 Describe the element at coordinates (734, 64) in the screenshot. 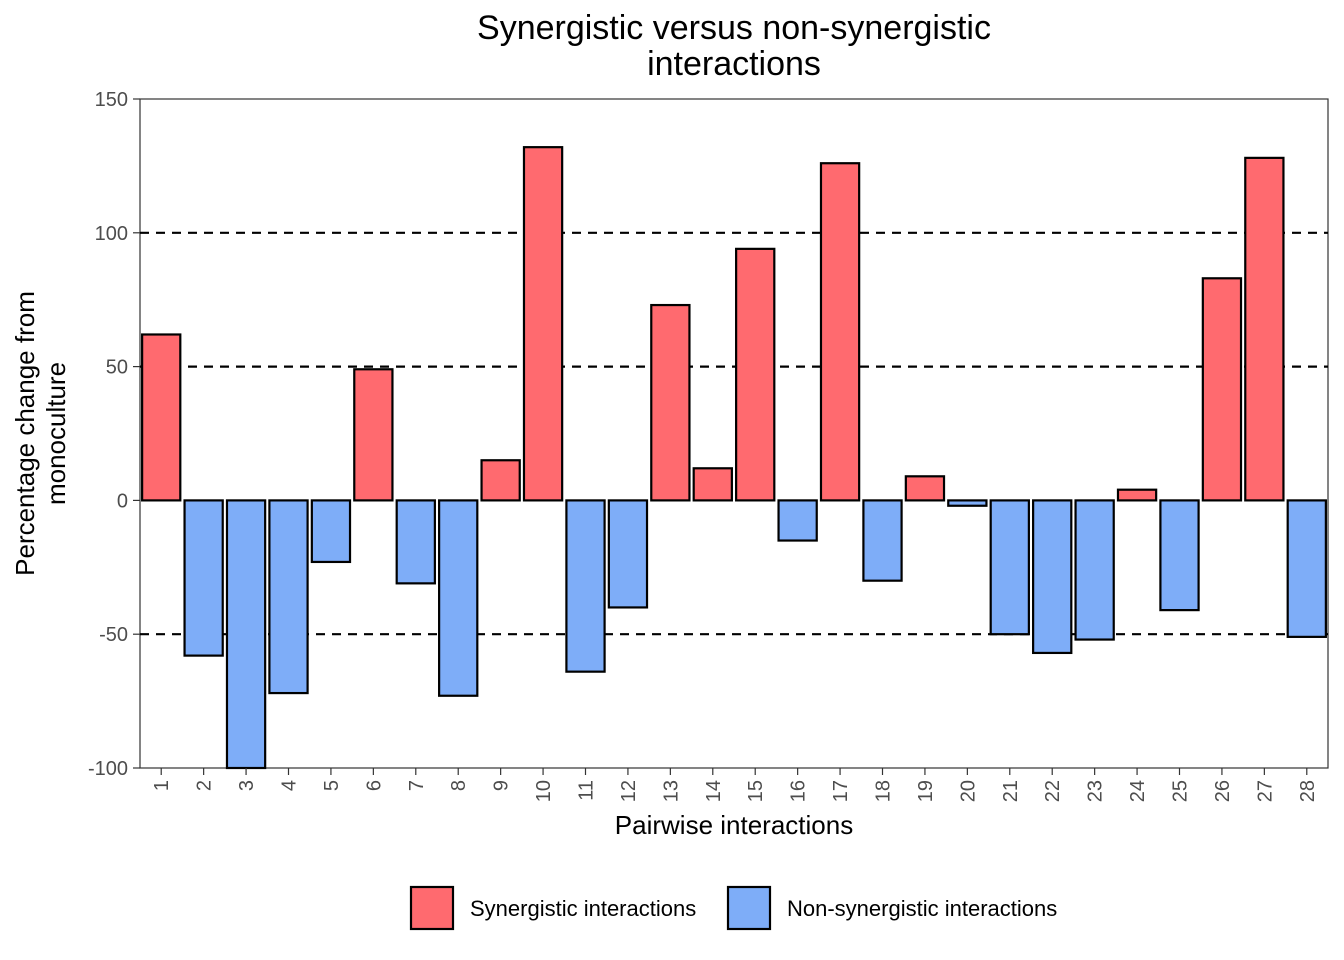

I see `chart-title-line: interactions` at that location.